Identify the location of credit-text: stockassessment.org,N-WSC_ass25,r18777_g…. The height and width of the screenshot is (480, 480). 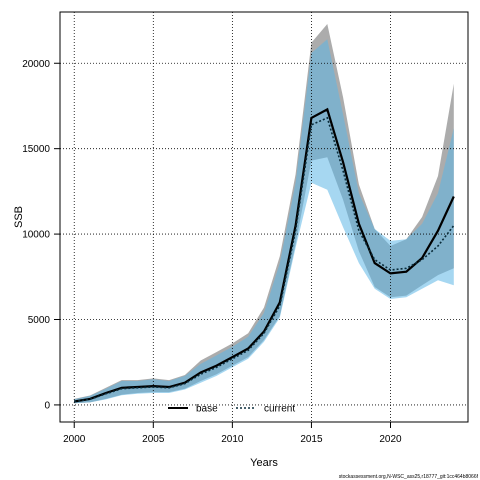
(409, 477).